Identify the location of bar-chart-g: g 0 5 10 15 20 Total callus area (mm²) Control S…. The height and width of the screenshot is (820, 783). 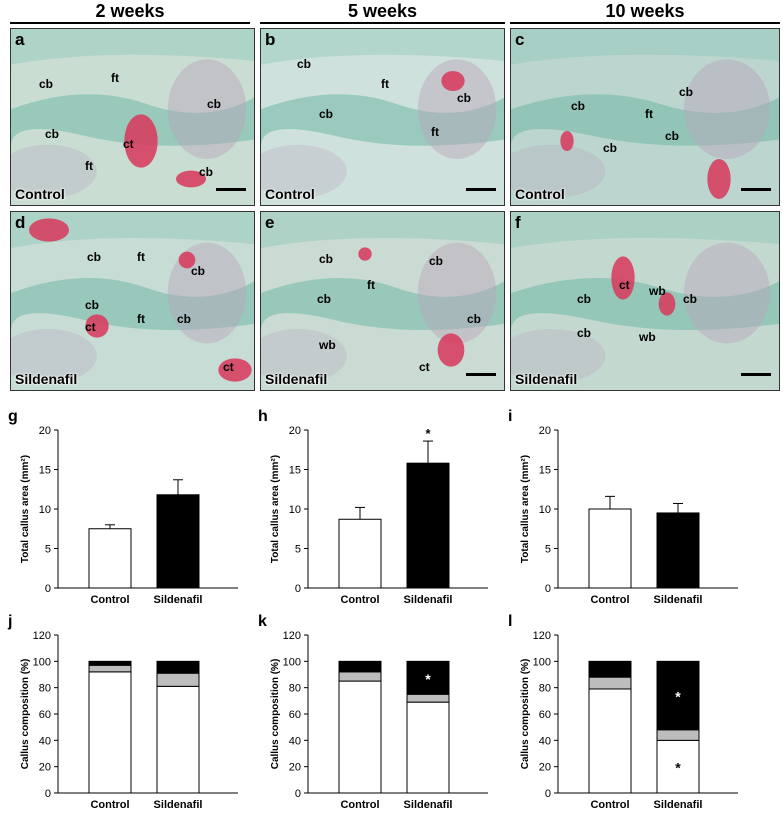
(134, 509).